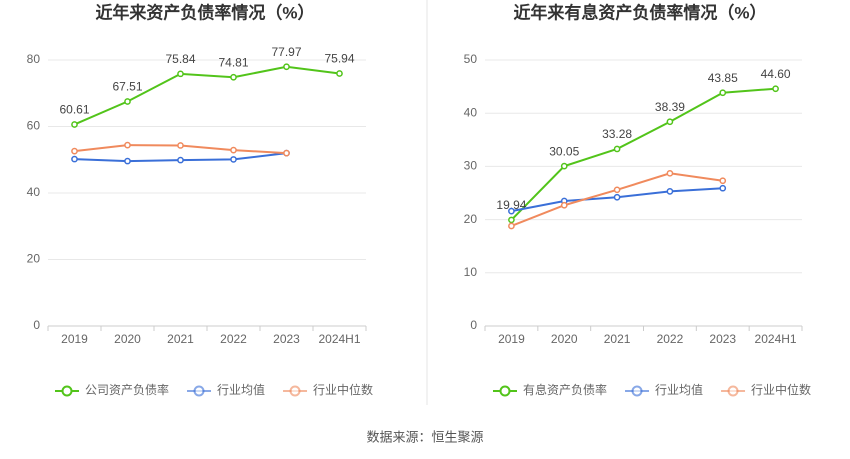  I want to click on value-label: 77.97, so click(286, 52).